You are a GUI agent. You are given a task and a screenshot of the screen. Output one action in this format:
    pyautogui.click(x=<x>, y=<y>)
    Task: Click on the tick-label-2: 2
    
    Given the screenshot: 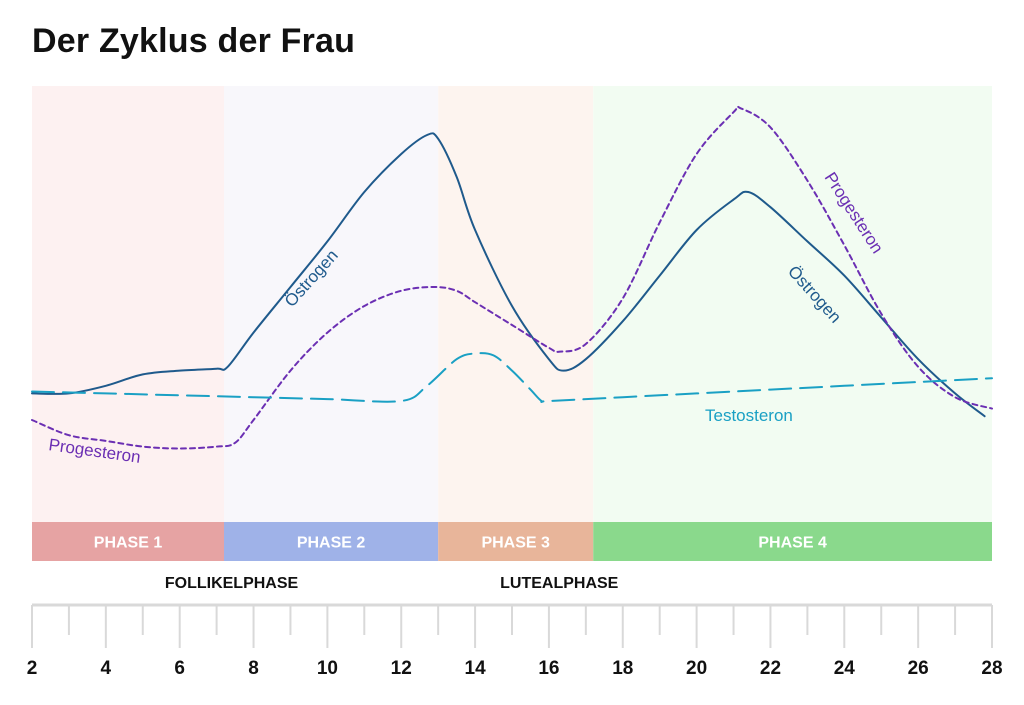 What is the action you would take?
    pyautogui.click(x=32, y=668)
    